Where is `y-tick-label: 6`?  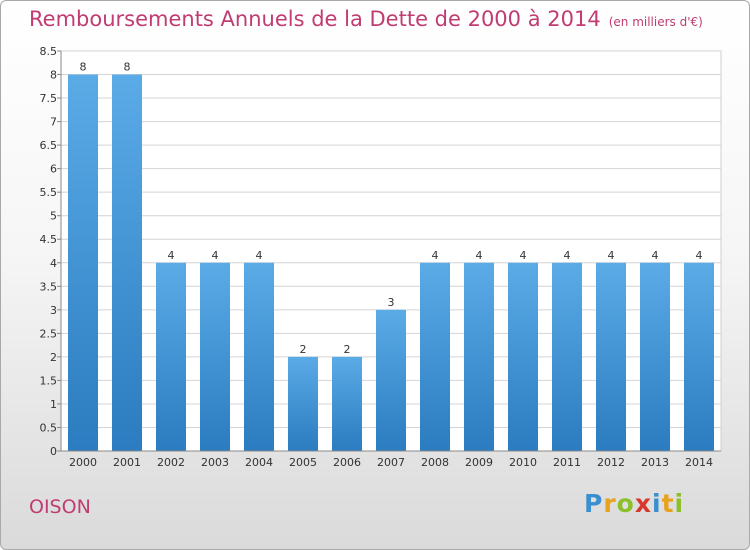
y-tick-label: 6 is located at coordinates (53, 169).